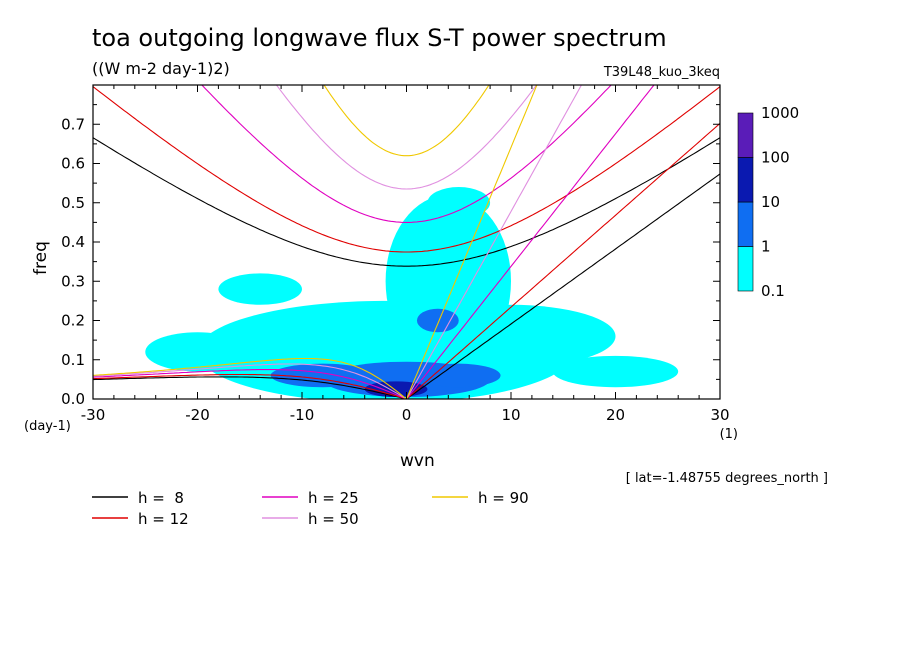 The height and width of the screenshot is (654, 904). Describe the element at coordinates (727, 478) in the screenshot. I see `latitude-note: [ lat=-1.48755 degrees_north ]` at that location.